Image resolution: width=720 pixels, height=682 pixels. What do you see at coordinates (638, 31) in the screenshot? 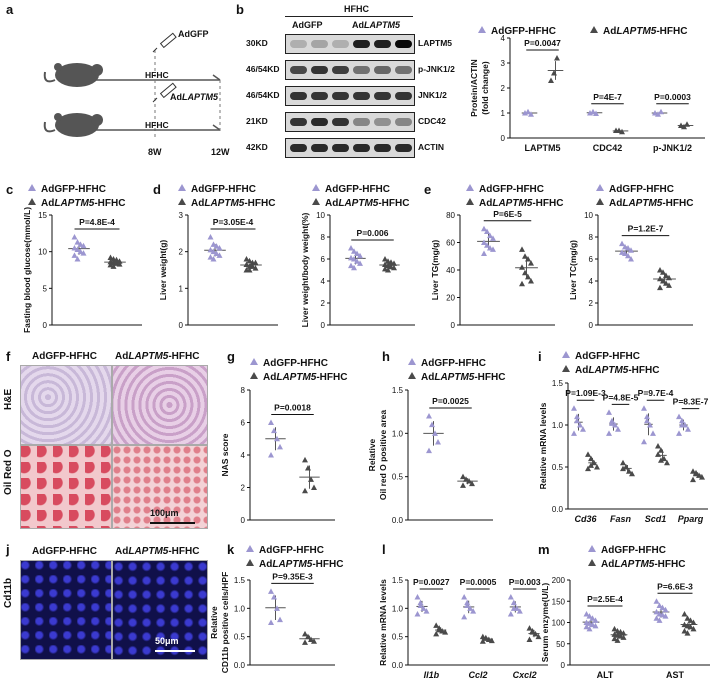
I see `legend-ko-b: AdLAPTM5-HFHC` at bounding box center [638, 31].